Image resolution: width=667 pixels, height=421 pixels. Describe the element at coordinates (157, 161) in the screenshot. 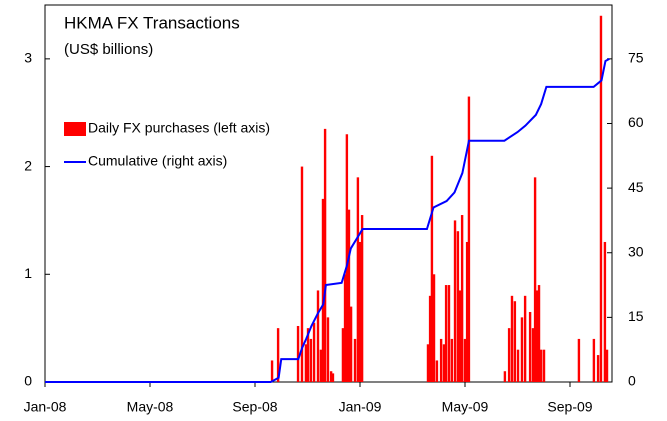

I see `legend-label: Cumulative (right axis)` at that location.